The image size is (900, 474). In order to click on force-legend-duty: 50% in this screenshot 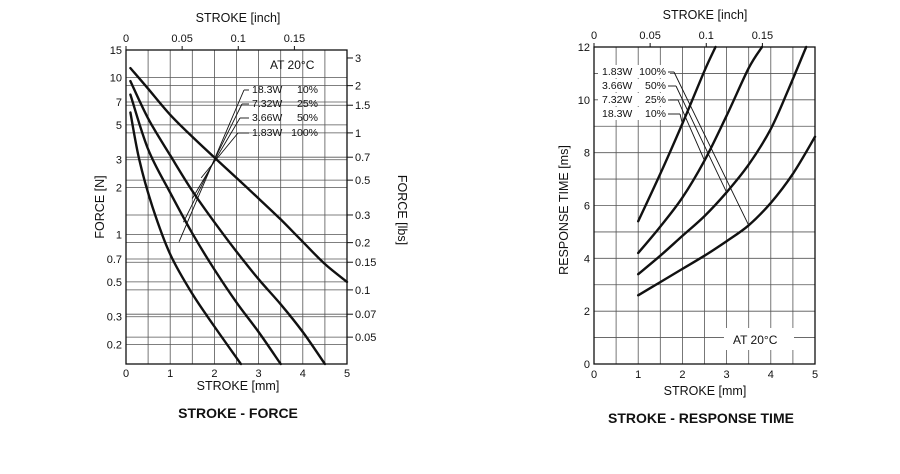, I will do `click(307, 118)`.